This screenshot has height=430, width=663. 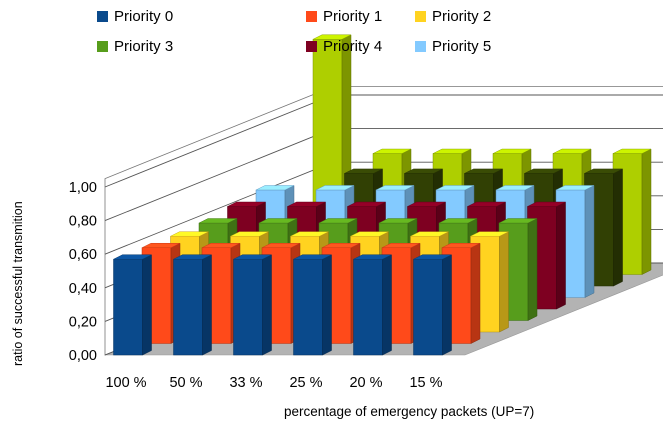 What do you see at coordinates (83, 272) in the screenshot?
I see `y-axis-ticks: 0,00 0,20 0,40 0,60 0,80 1,00` at bounding box center [83, 272].